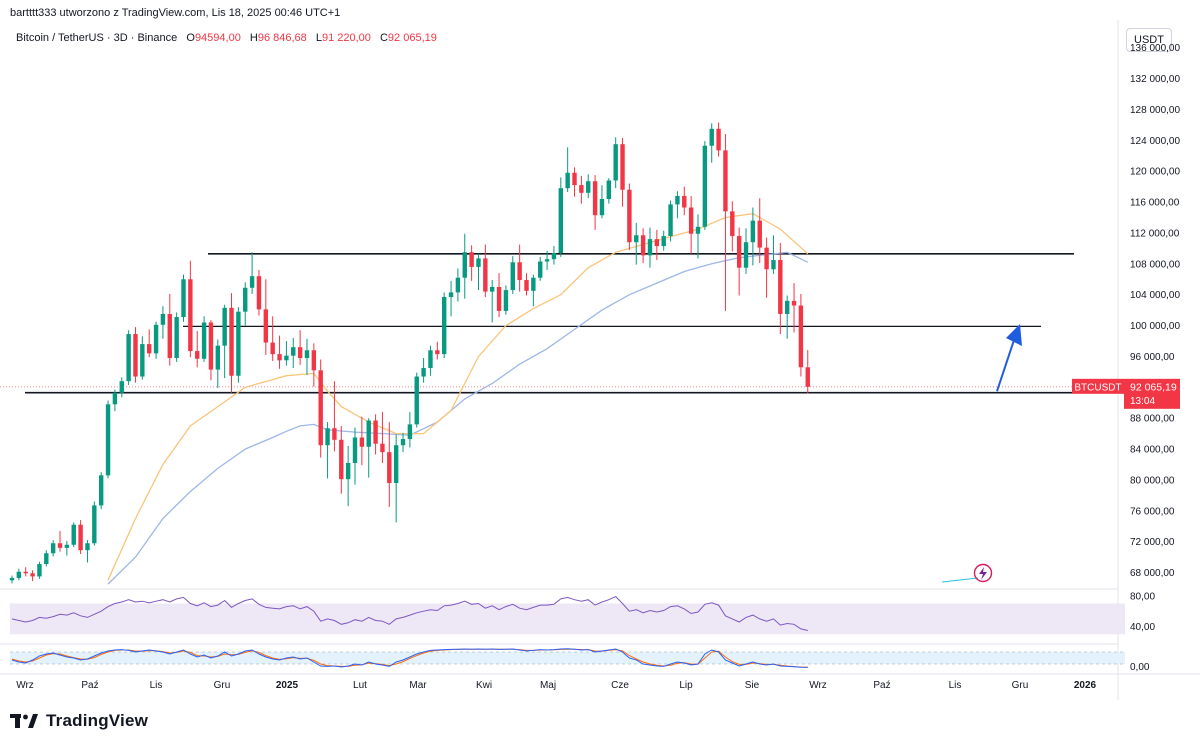  I want to click on tradingview-logo: TradingView, so click(79, 721).